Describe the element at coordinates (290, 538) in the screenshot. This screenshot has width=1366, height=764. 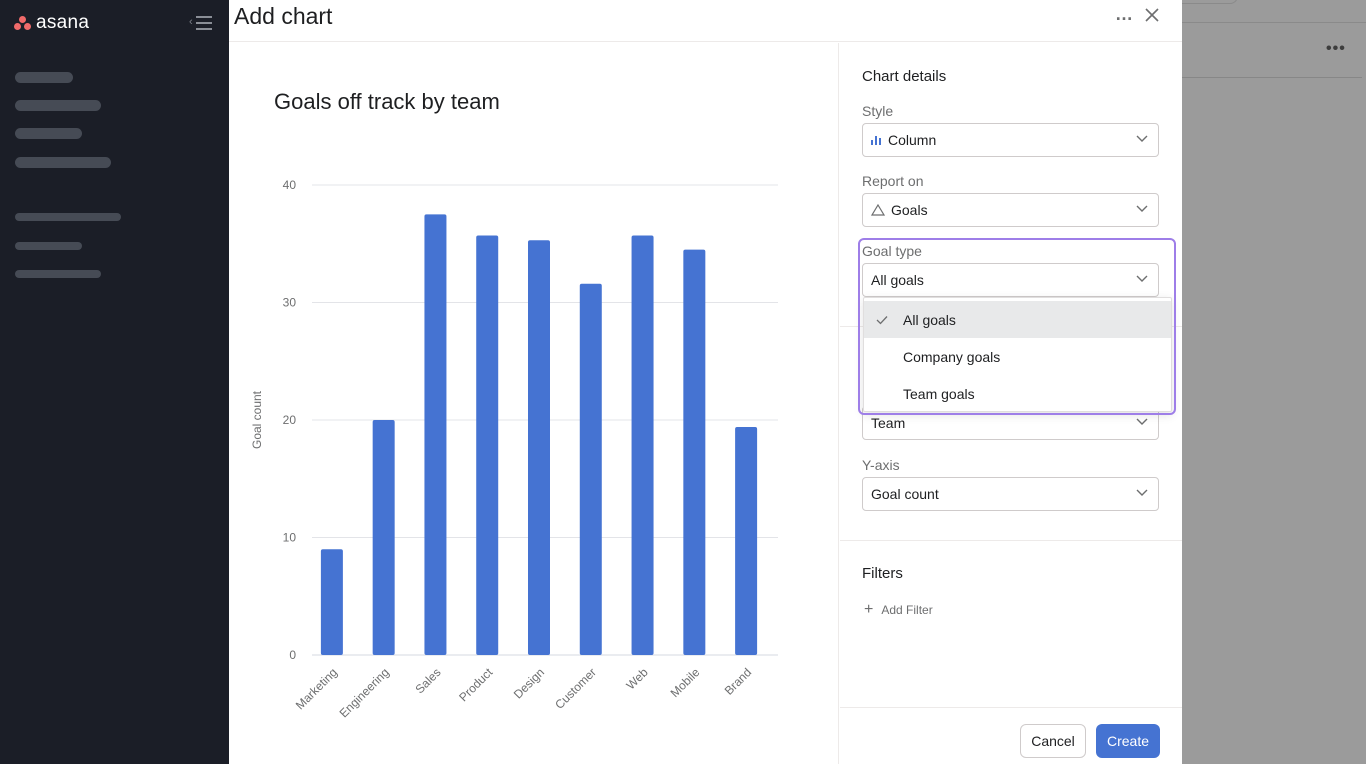
I see `y-tick-label: 10` at that location.